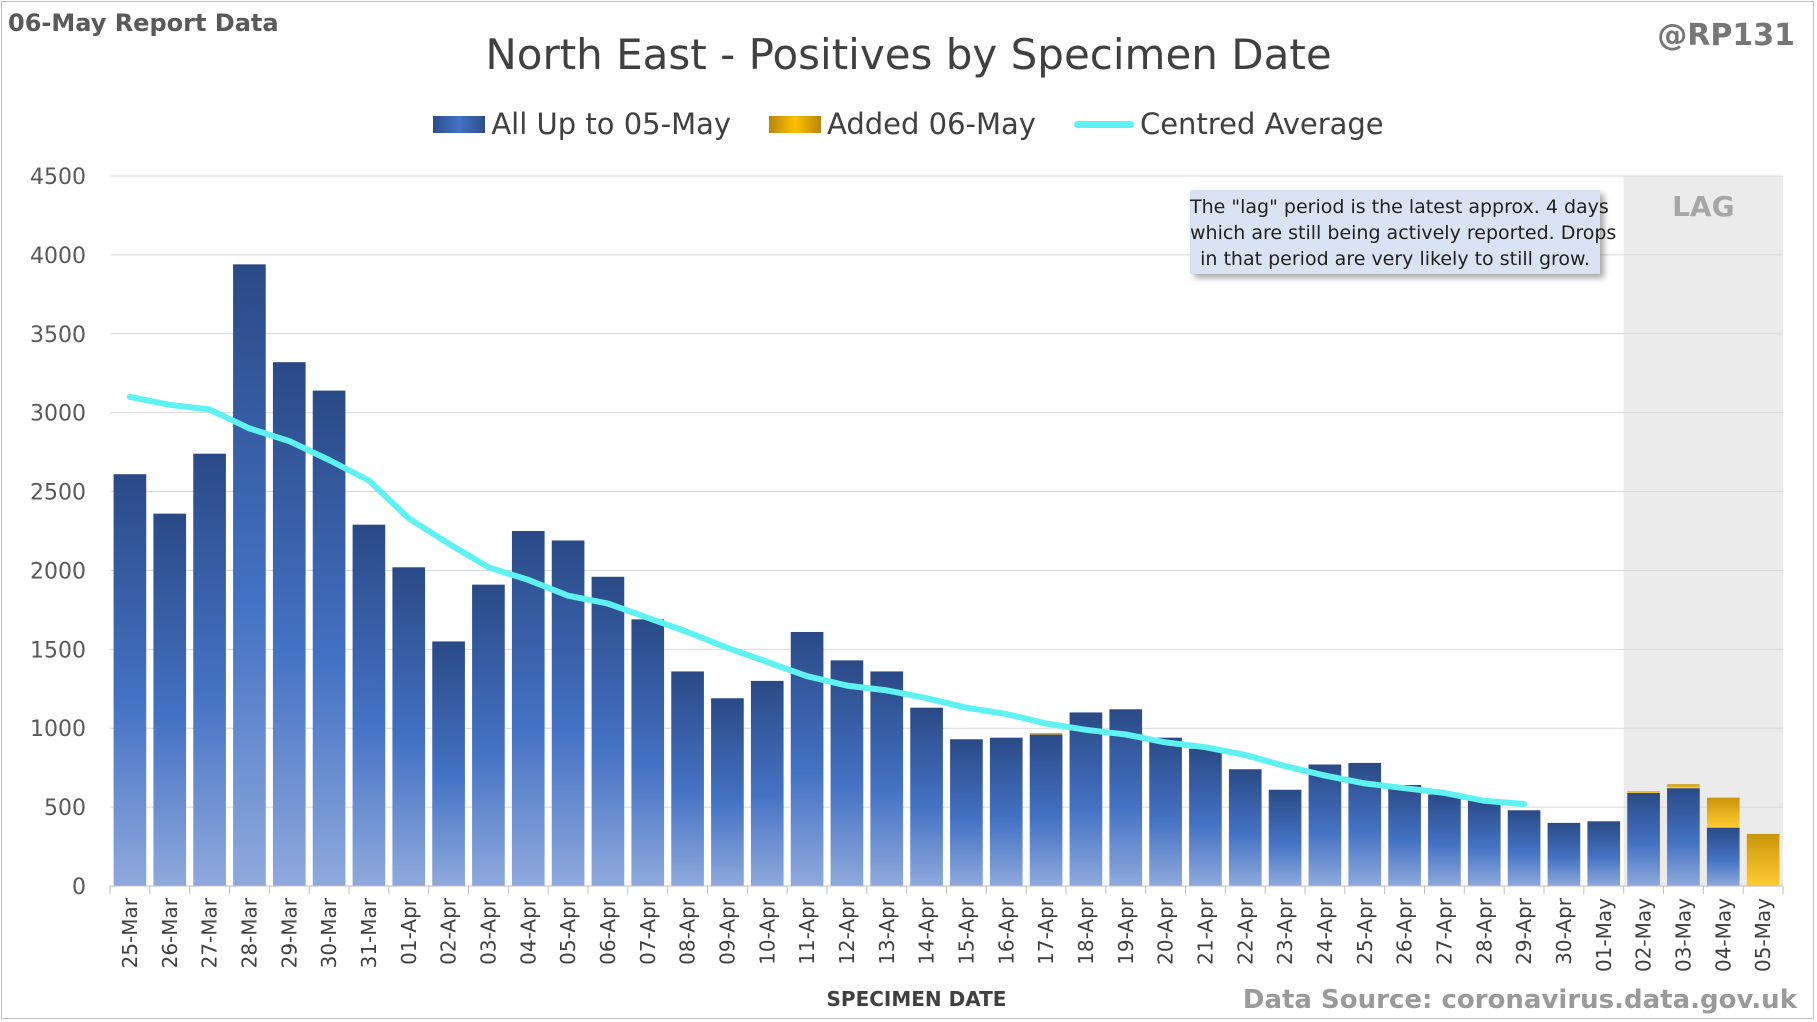  Describe the element at coordinates (65, 808) in the screenshot. I see `y-tick-label: 500` at that location.